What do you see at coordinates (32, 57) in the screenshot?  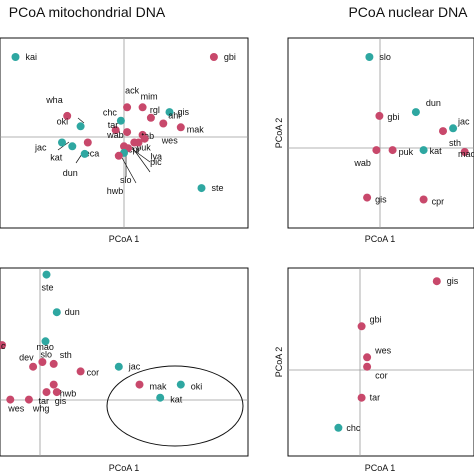 I see `point-label-kai: kai` at bounding box center [32, 57].